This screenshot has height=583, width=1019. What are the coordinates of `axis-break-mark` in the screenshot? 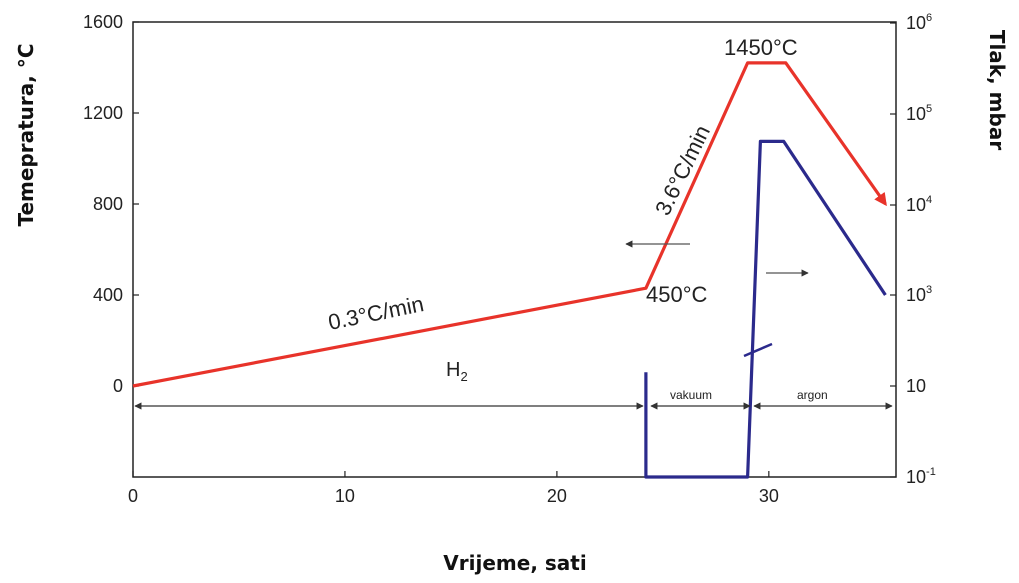 It's located at (758, 350).